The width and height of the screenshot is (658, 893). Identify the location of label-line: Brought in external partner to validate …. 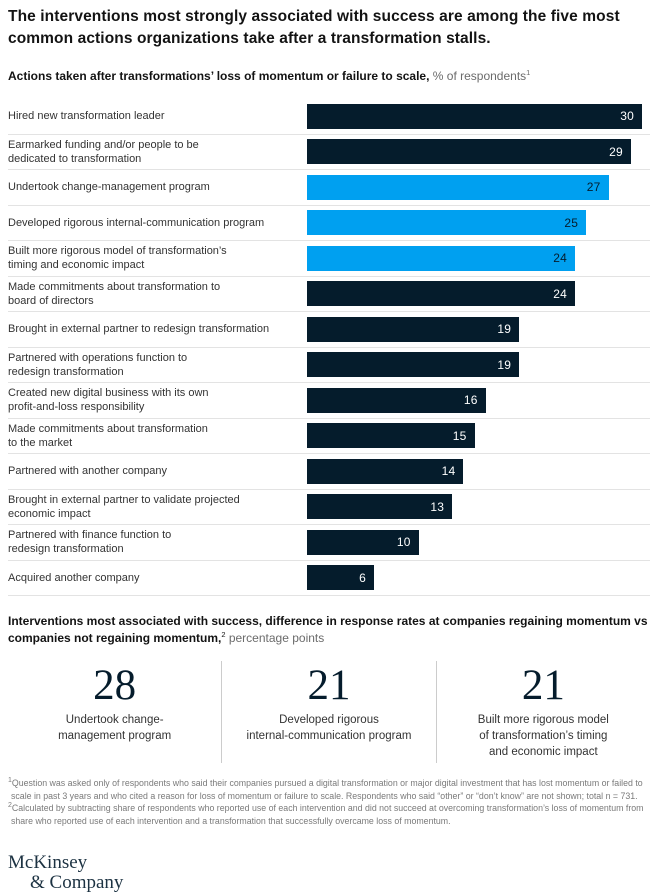
(124, 499).